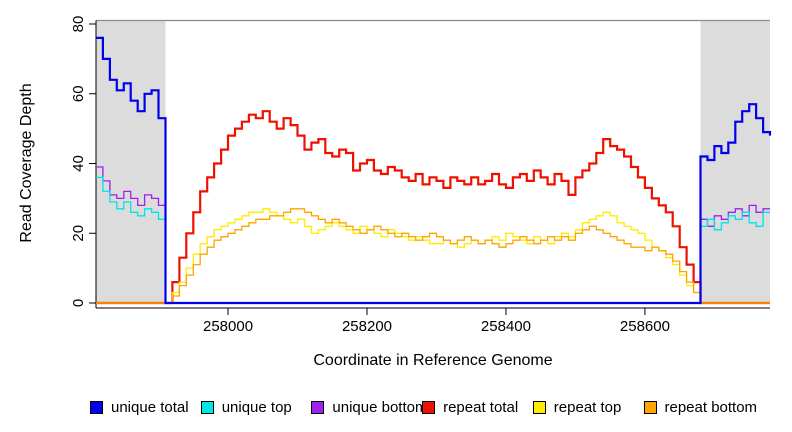 The width and height of the screenshot is (792, 432). Describe the element at coordinates (380, 407) in the screenshot. I see `legend-label: unique bottom` at that location.